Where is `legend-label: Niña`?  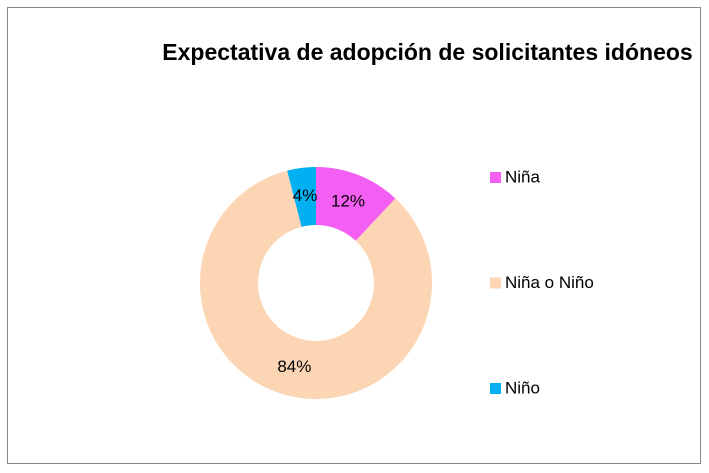 legend-label: Niña is located at coordinates (523, 176).